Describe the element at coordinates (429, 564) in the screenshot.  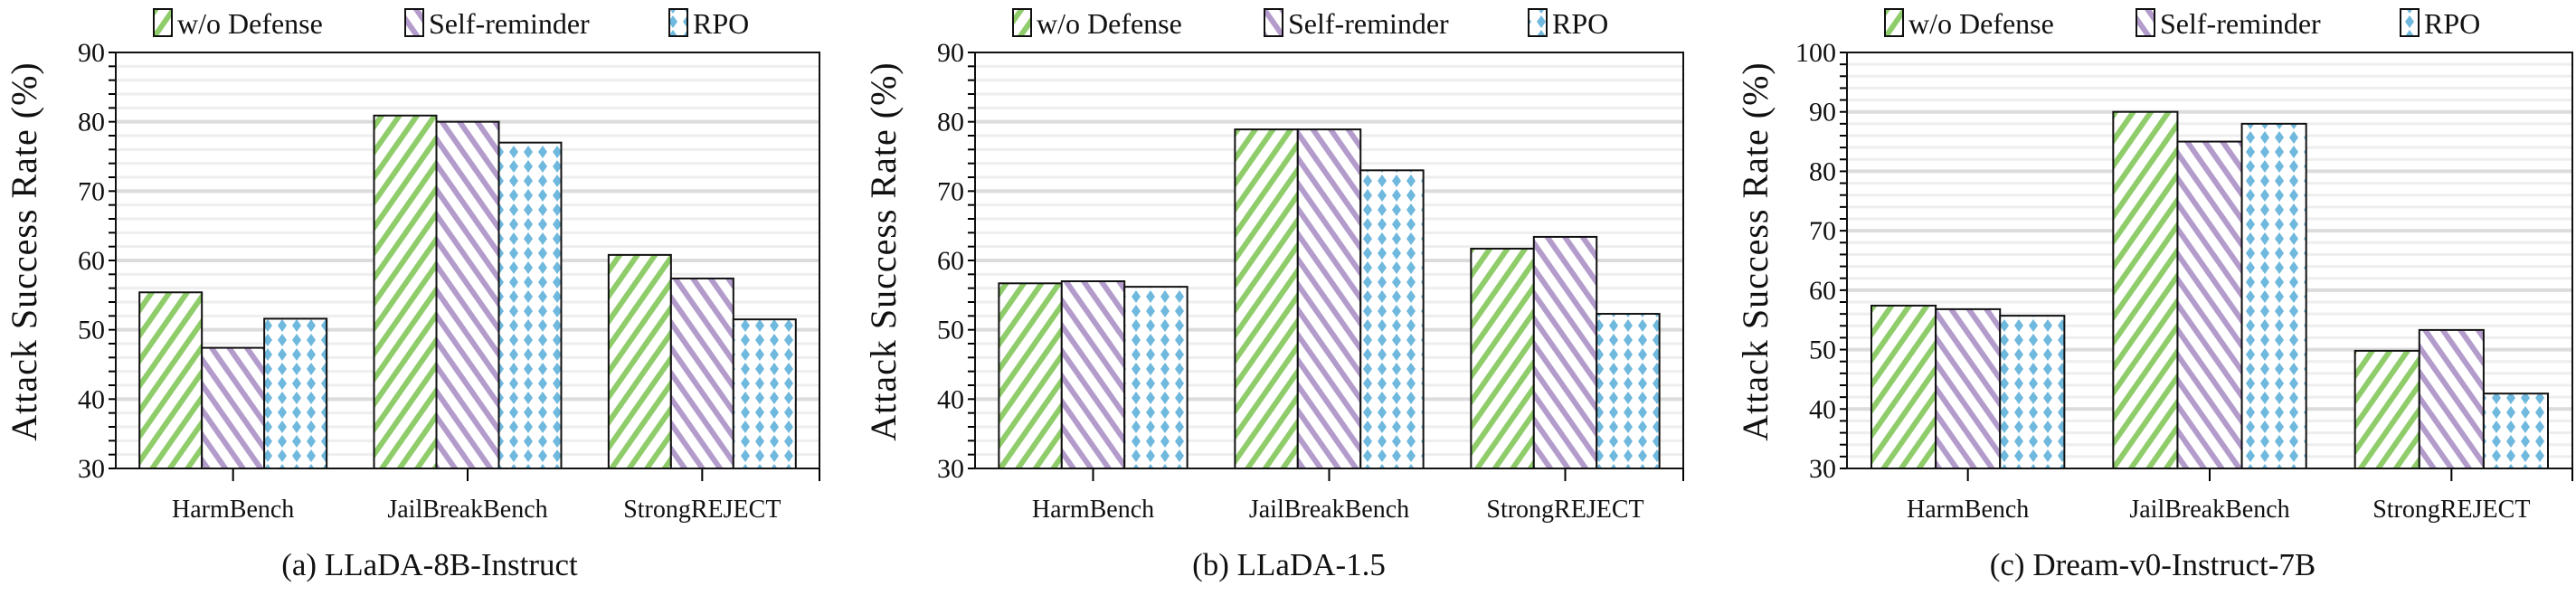
I see `chart-caption: (a) LLaDA-8B-Instruct` at that location.